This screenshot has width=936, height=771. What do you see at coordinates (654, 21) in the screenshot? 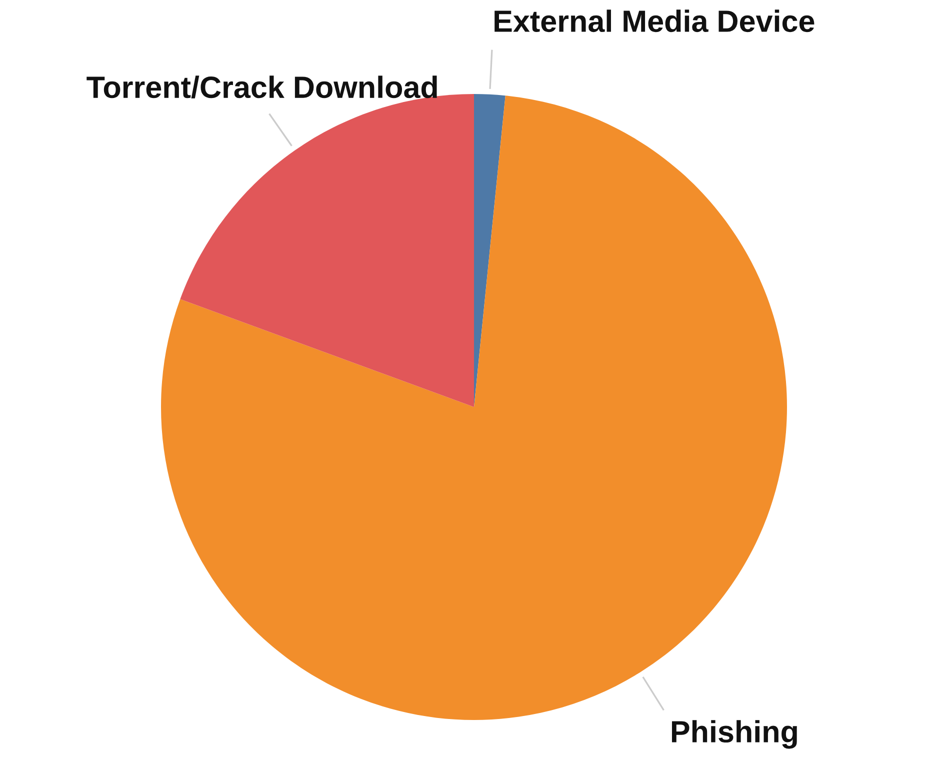
I see `slice-label: External Media Device` at bounding box center [654, 21].